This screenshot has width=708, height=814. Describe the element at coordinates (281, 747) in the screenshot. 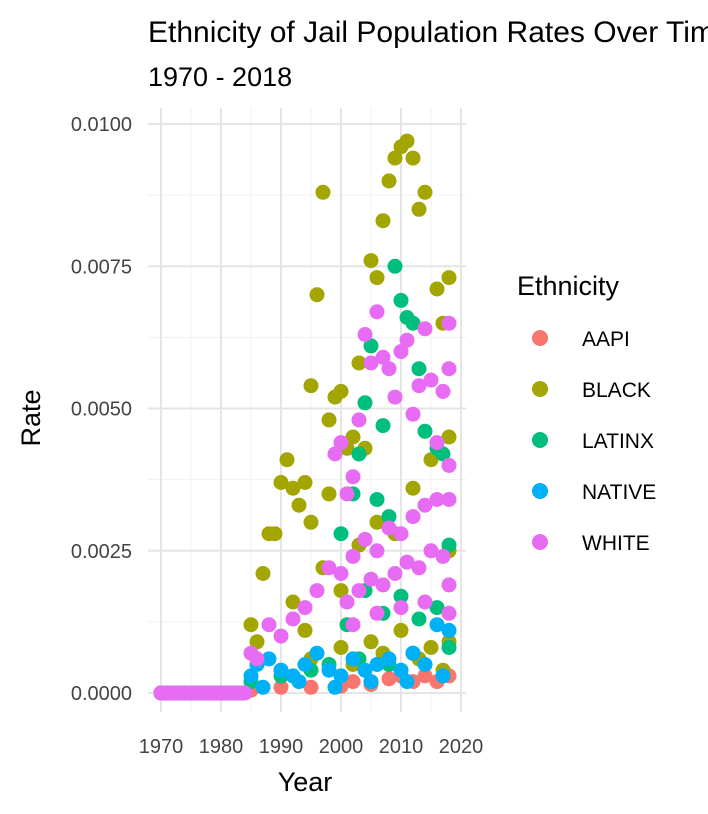

I see `x-tick-label: 1990` at that location.